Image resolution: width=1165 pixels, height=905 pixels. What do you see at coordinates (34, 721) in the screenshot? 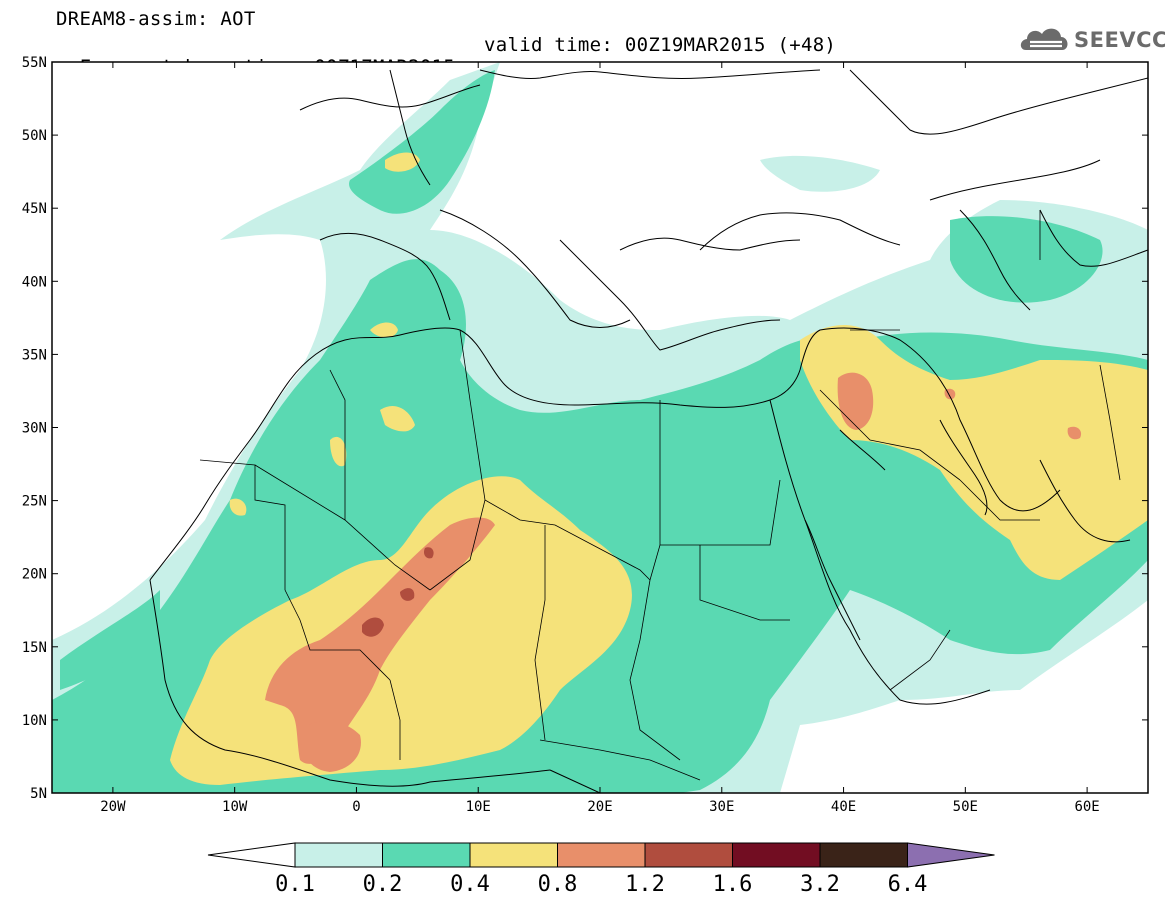
I see `lat-tick-label: 10N` at bounding box center [34, 721].